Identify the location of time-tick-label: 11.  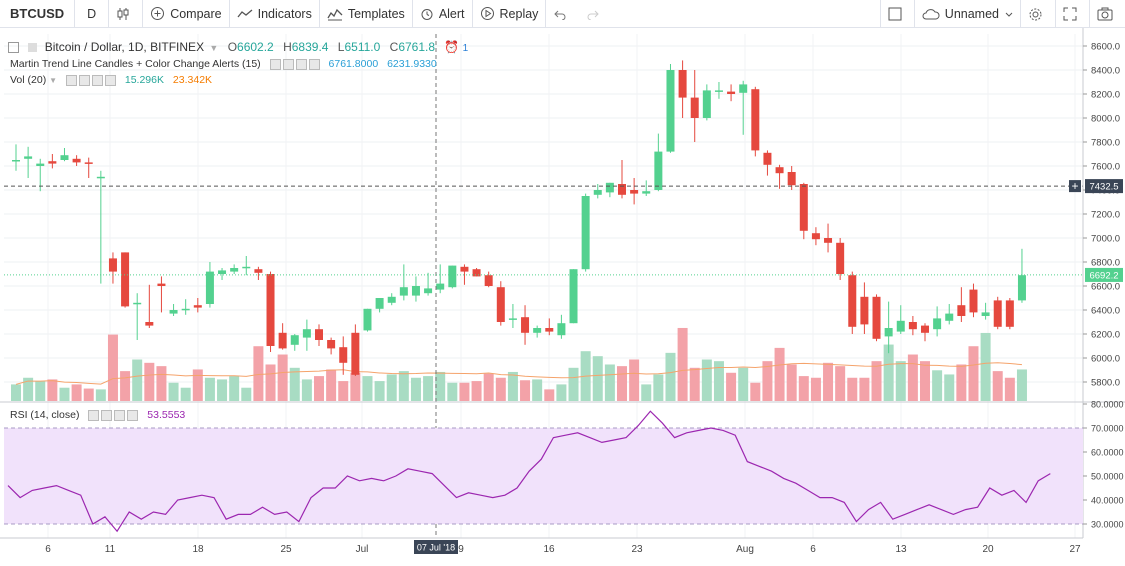
(110, 549).